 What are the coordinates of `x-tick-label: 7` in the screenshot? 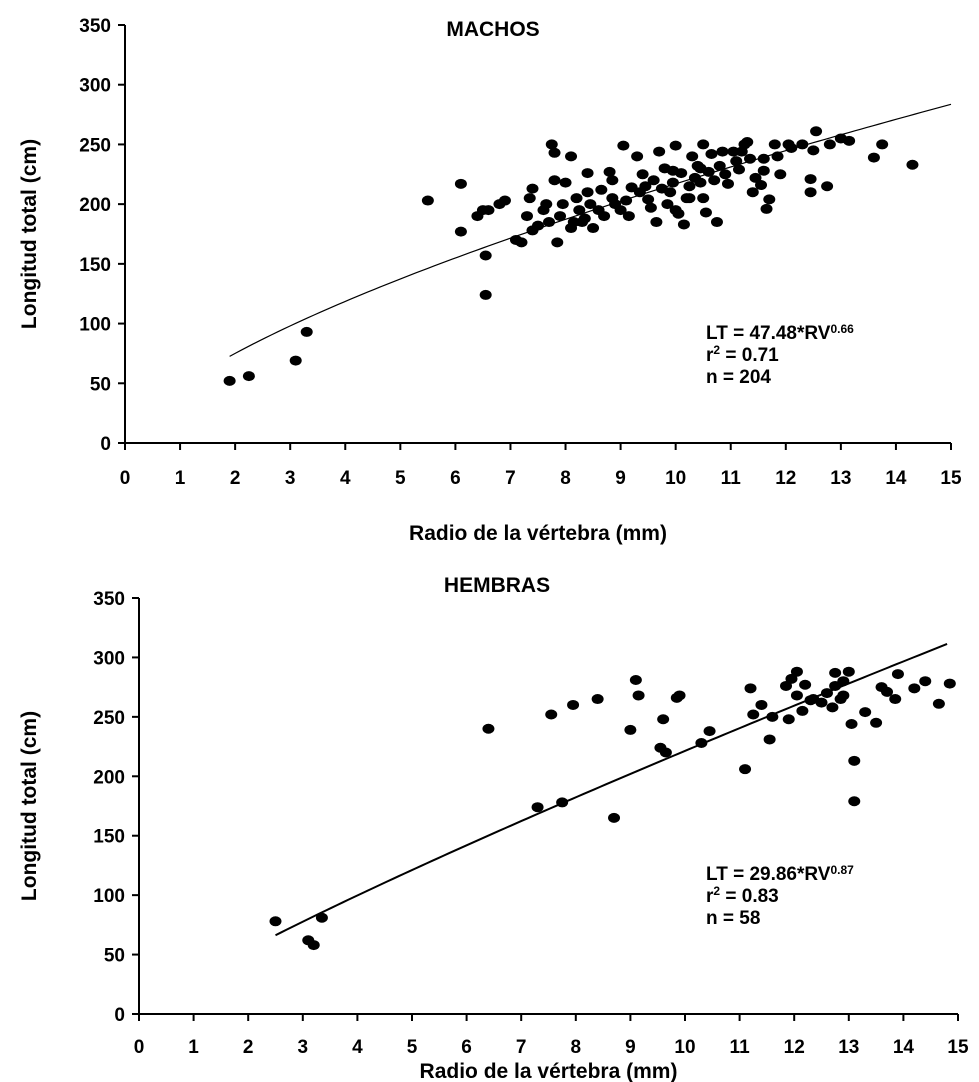 It's located at (521, 1047).